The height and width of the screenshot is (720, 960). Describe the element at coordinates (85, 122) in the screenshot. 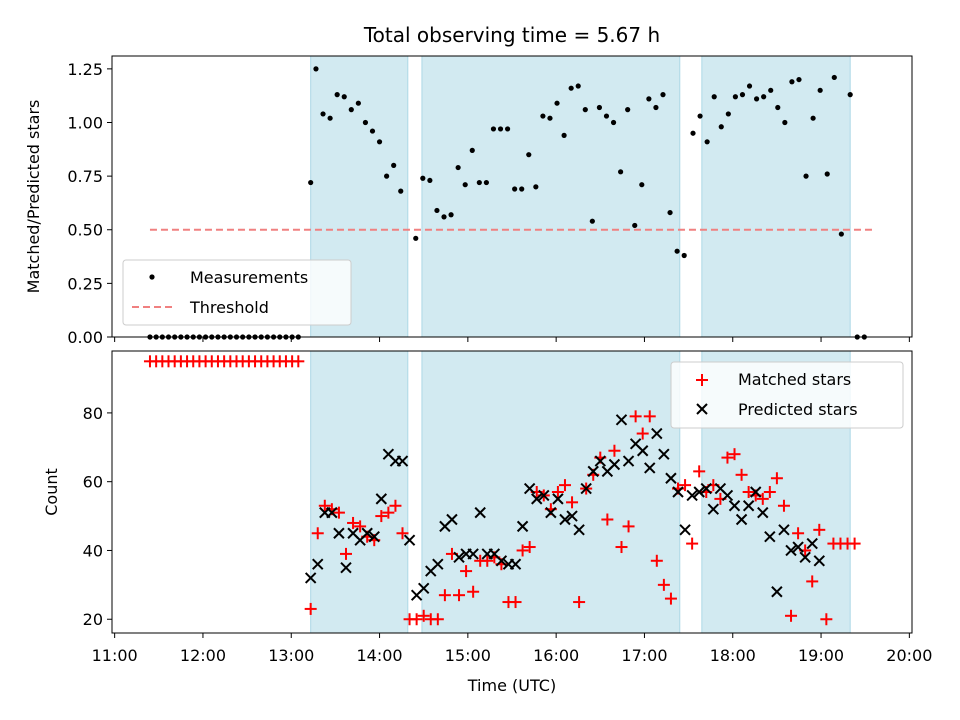

I see `y-tick-label: 1.00` at that location.